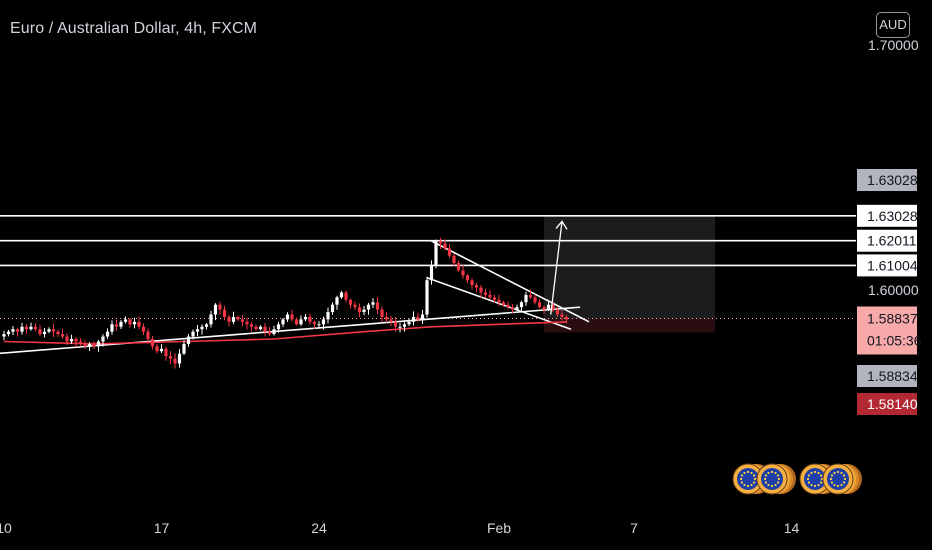 Image resolution: width=932 pixels, height=550 pixels. Describe the element at coordinates (838, 479) in the screenshot. I see `eu-event-4-flag` at that location.